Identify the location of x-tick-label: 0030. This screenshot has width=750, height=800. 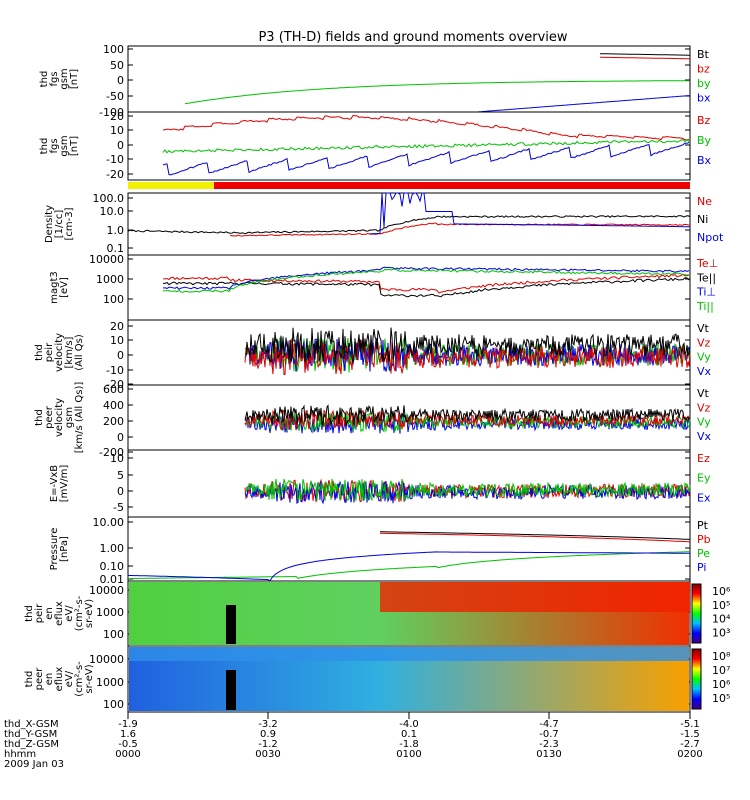
(267, 754).